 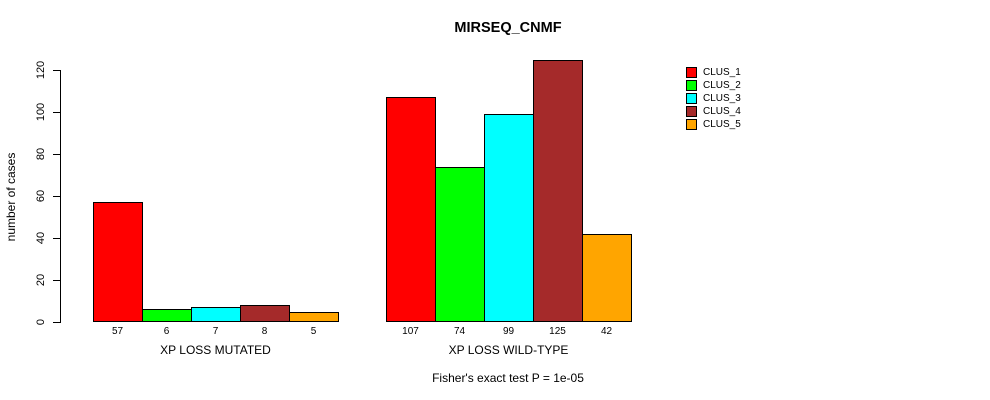 What do you see at coordinates (167, 315) in the screenshot?
I see `bar-clus-2-xp-loss-mutated` at bounding box center [167, 315].